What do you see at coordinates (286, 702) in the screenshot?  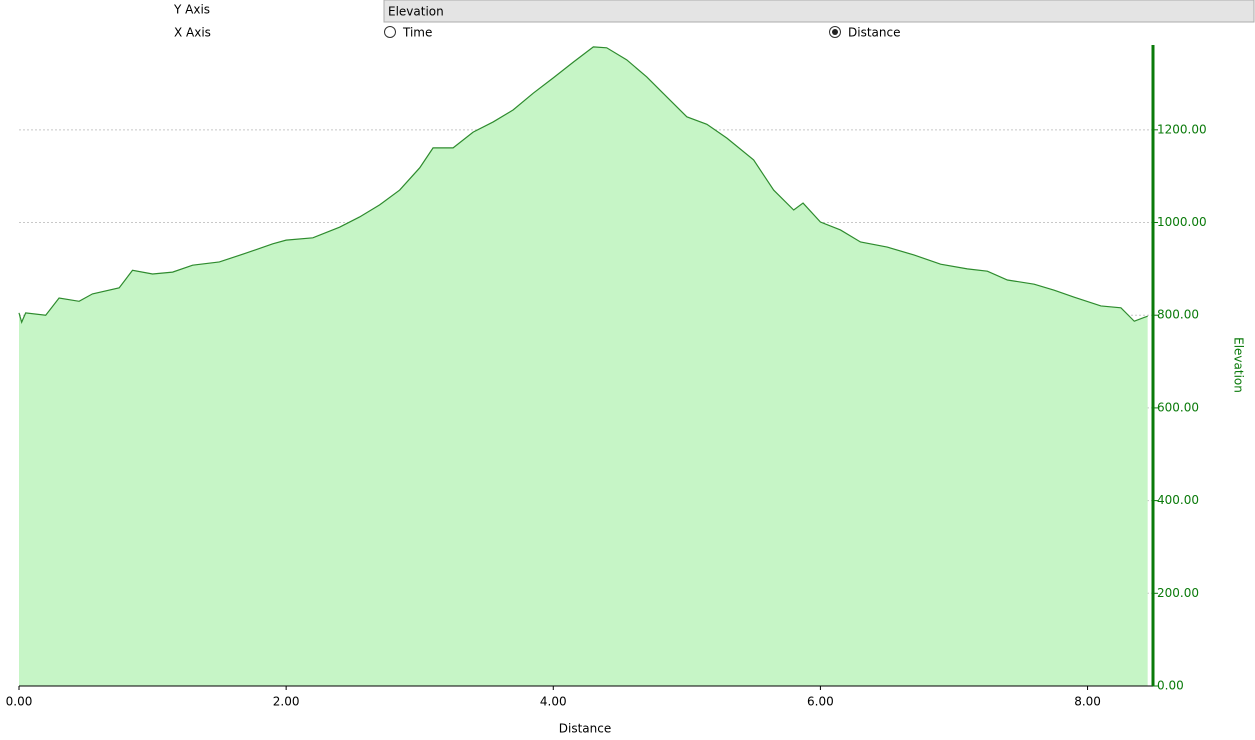 I see `x-tick-label: 2.00` at bounding box center [286, 702].